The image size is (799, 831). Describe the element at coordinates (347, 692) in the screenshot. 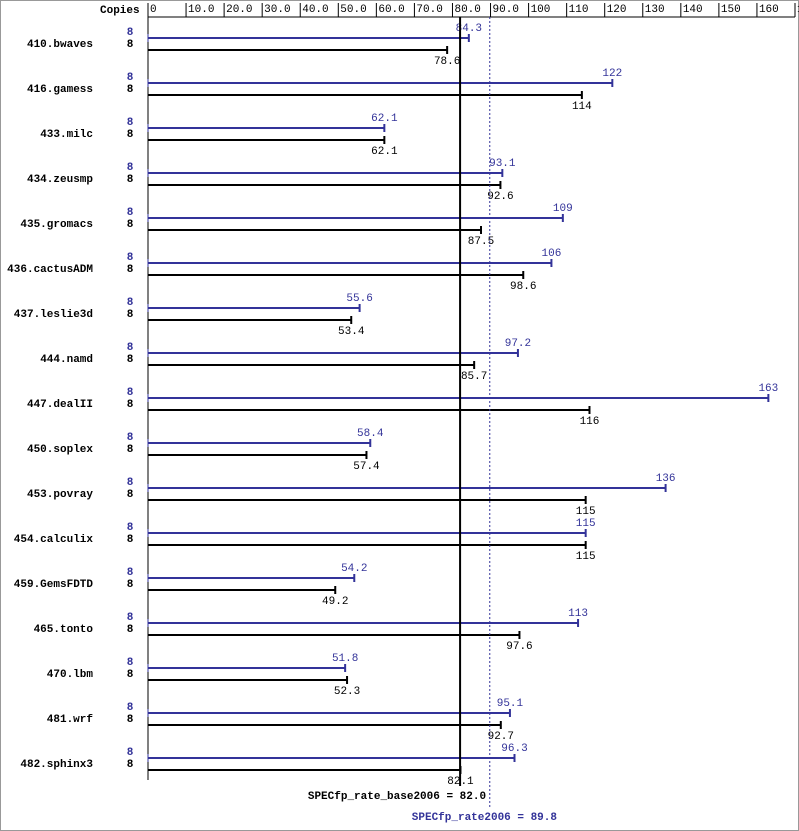

I see `value-label: 52.3` at that location.